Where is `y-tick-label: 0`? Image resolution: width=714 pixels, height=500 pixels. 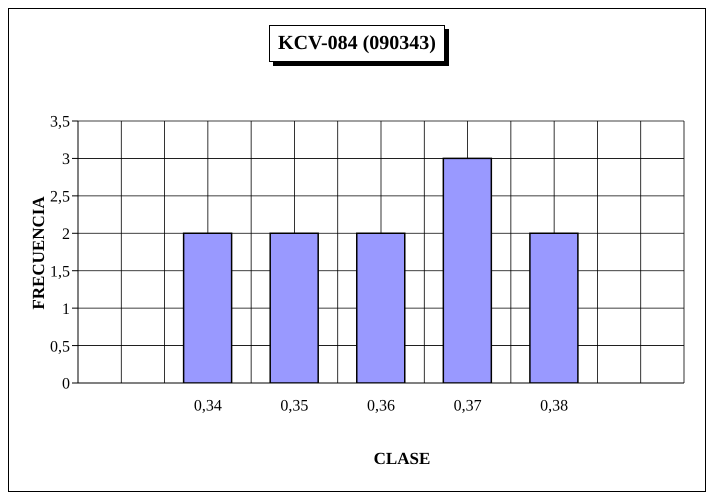
y-tick-label: 0 is located at coordinates (66, 384).